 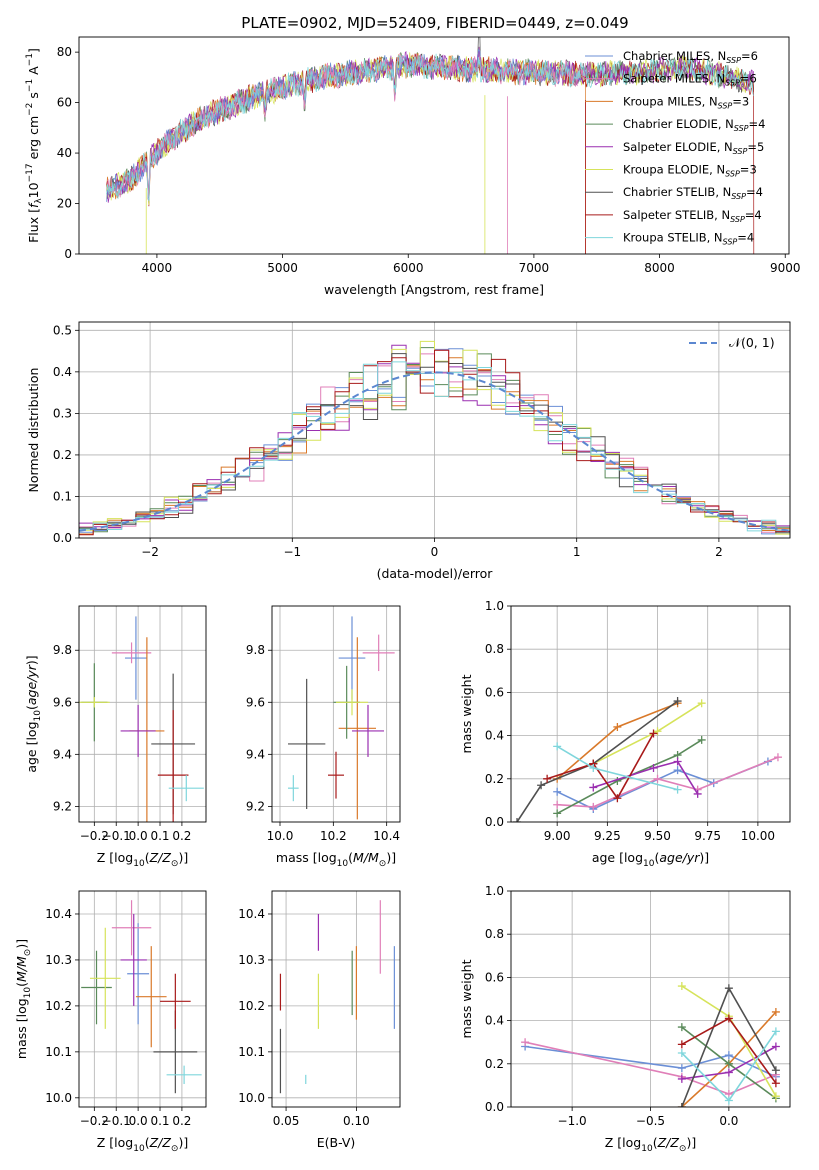 What do you see at coordinates (58, 914) in the screenshot?
I see `y-tick-label: 10.4` at bounding box center [58, 914].